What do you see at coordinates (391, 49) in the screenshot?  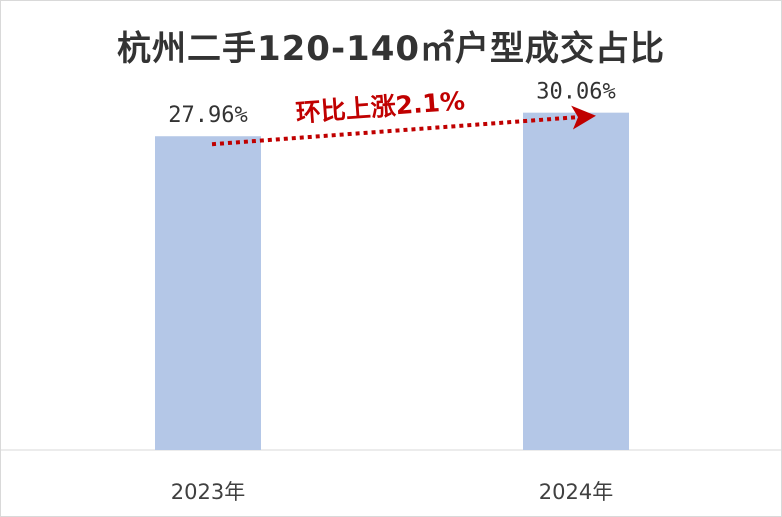 I see `chart-title: 杭州二手120-140㎡户型成交占比` at bounding box center [391, 49].